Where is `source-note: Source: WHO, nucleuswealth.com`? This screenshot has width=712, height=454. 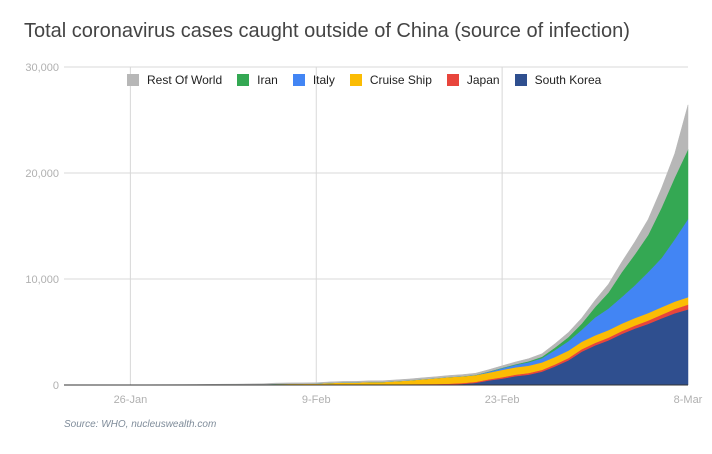 source-note: Source: WHO, nucleuswealth.com is located at coordinates (140, 424).